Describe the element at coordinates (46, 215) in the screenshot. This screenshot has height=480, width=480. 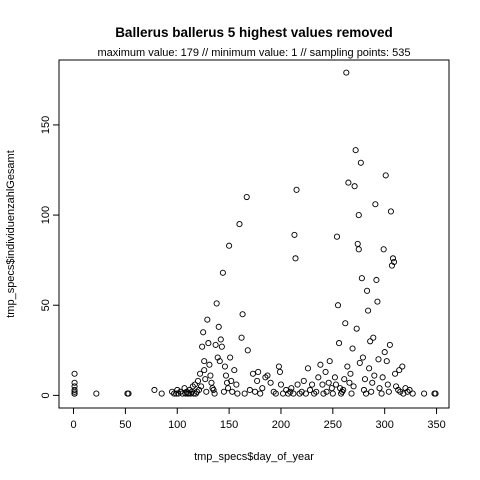
I see `y-tick-label: 100` at that location.